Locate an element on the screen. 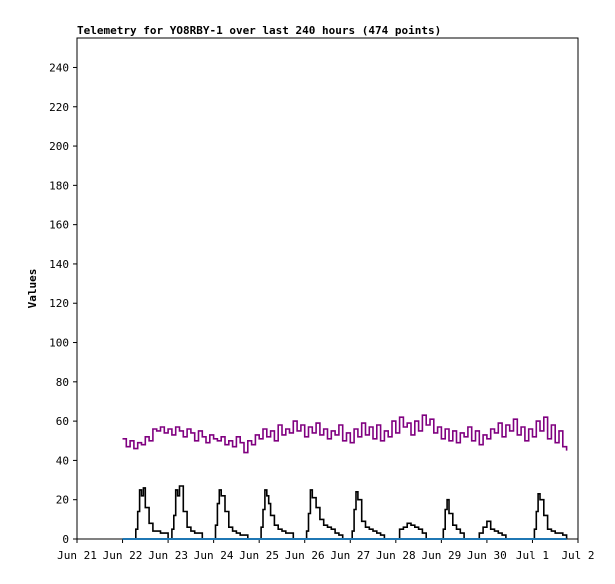  y-tick-label: 160 is located at coordinates (59, 225).